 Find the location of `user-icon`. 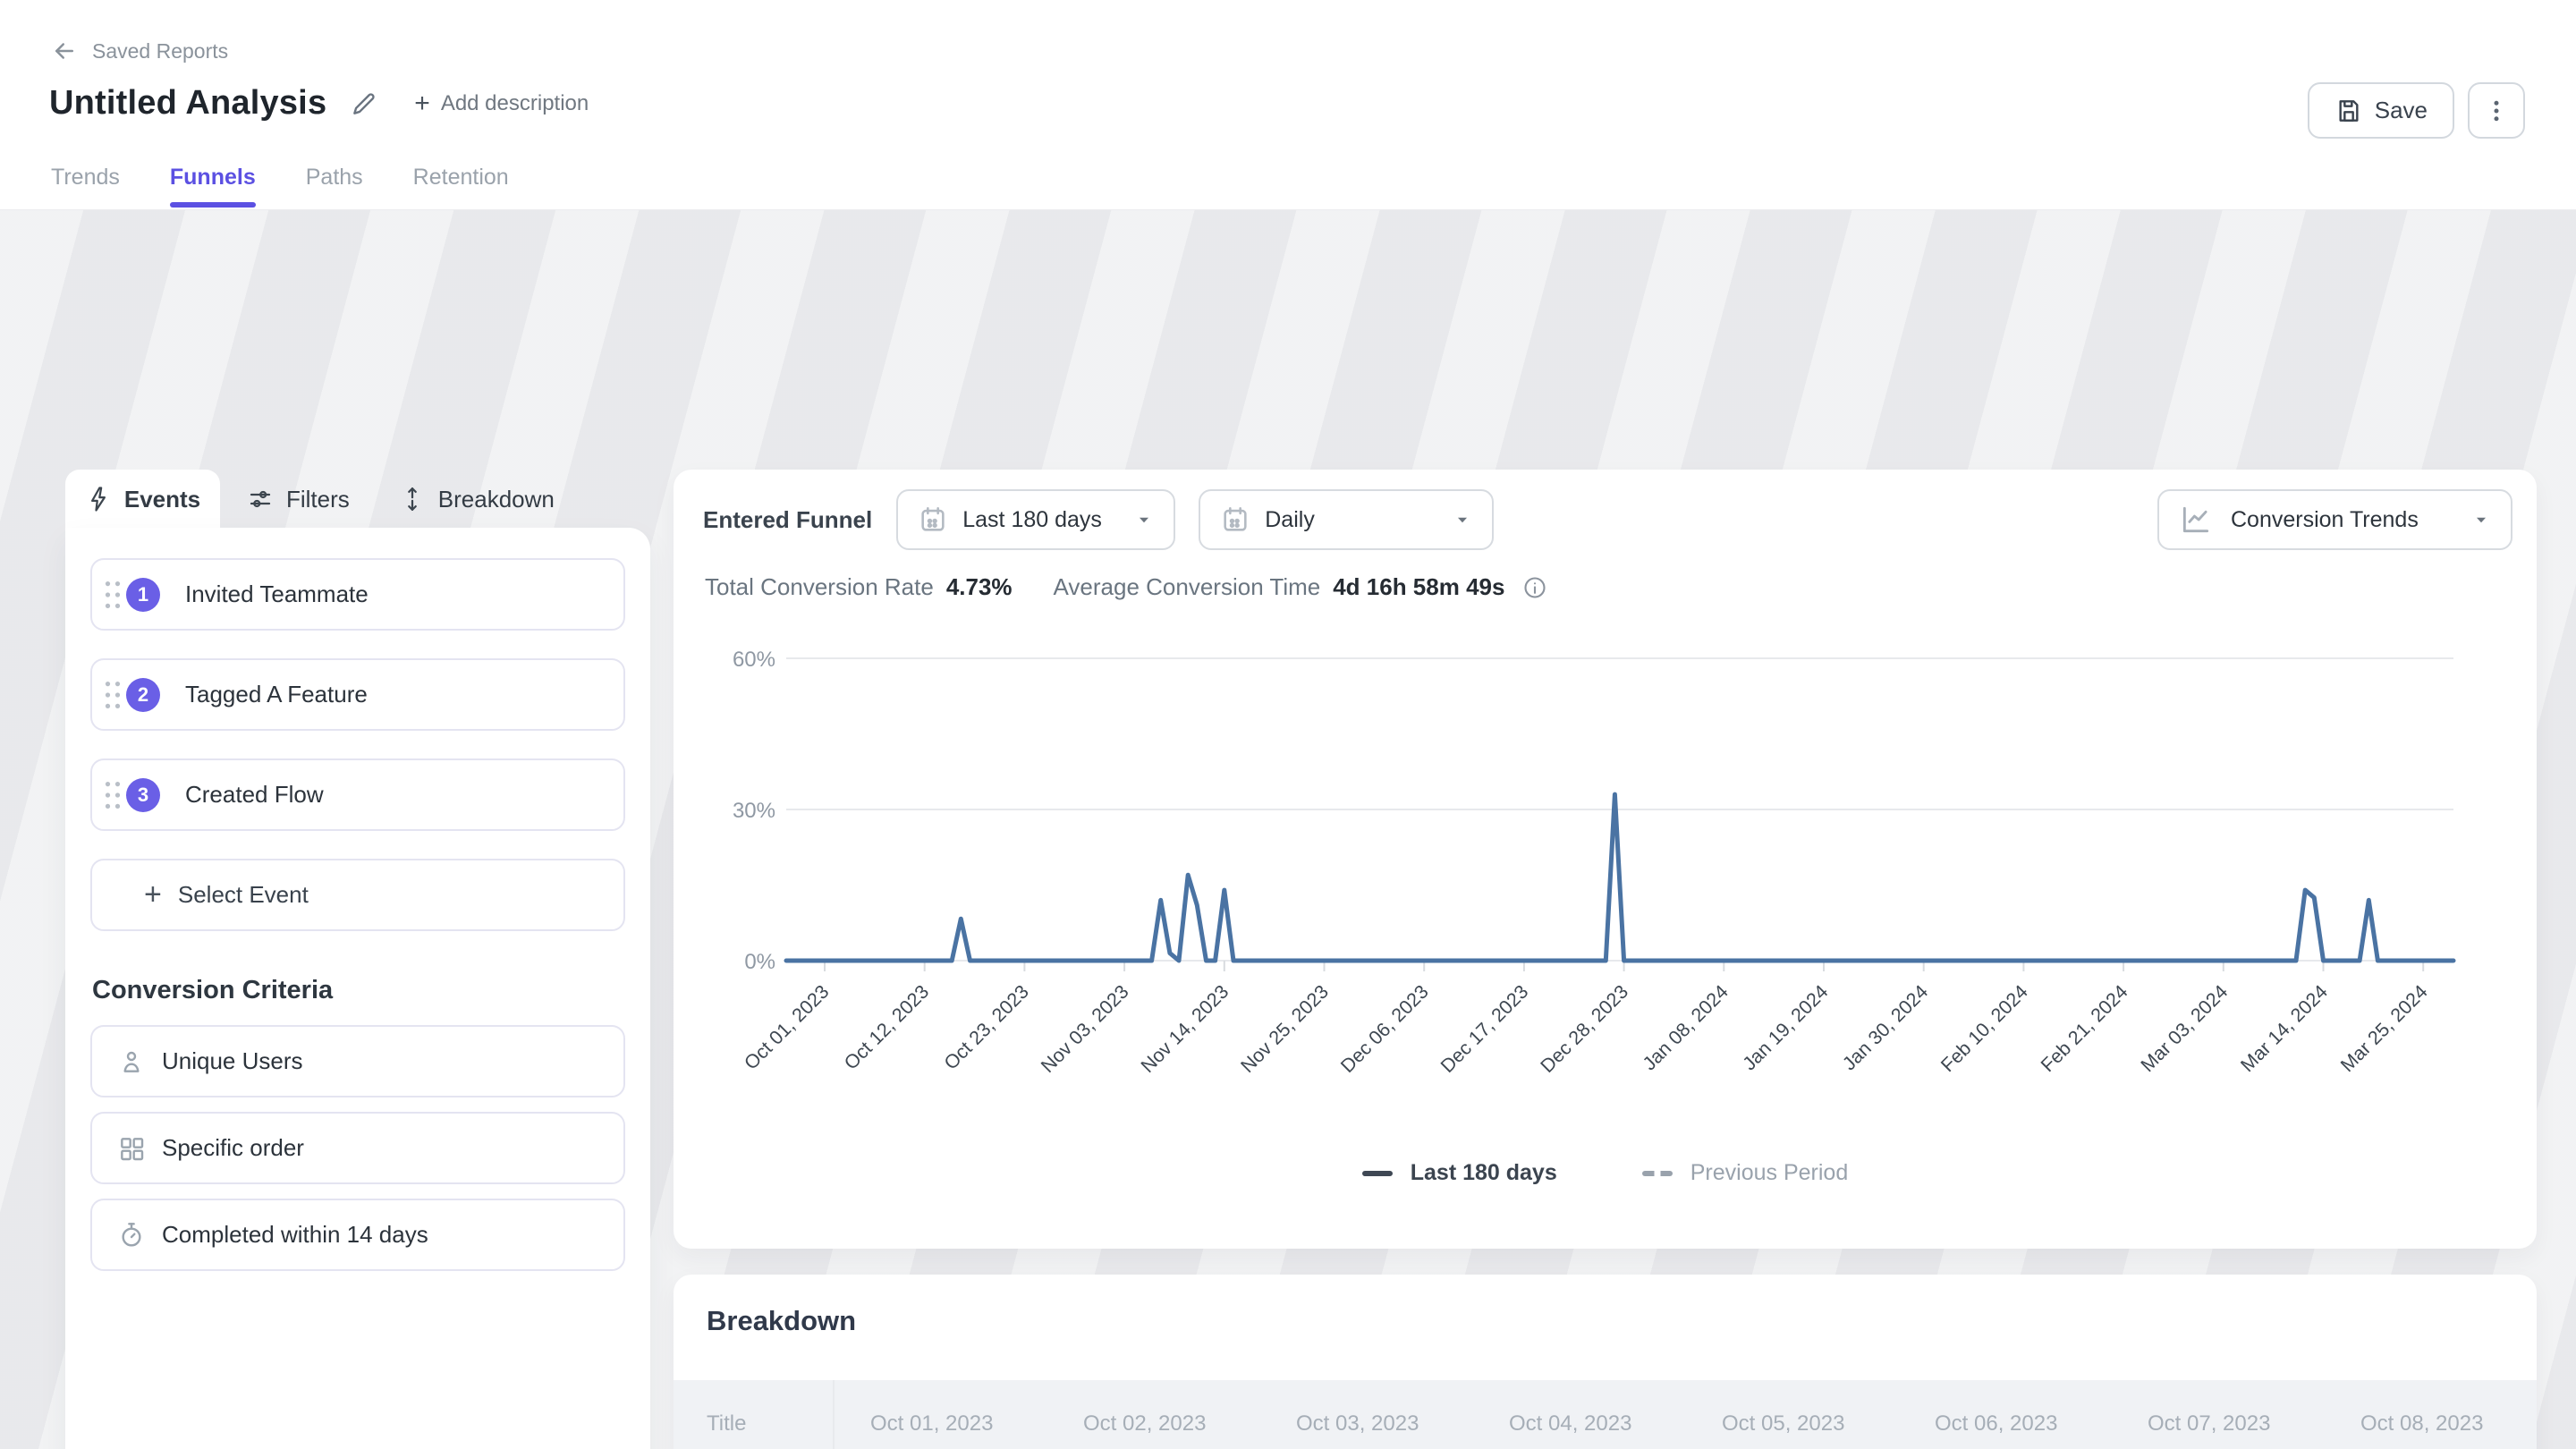

user-icon is located at coordinates (131, 1061).